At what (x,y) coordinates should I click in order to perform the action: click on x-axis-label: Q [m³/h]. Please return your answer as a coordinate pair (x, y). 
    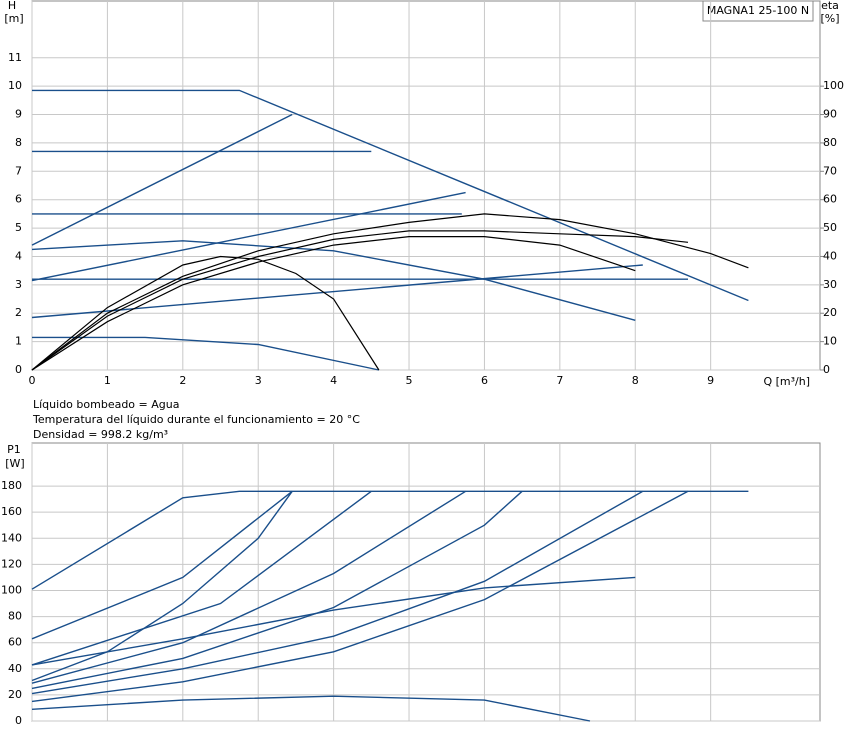
    Looking at the image, I should click on (786, 381).